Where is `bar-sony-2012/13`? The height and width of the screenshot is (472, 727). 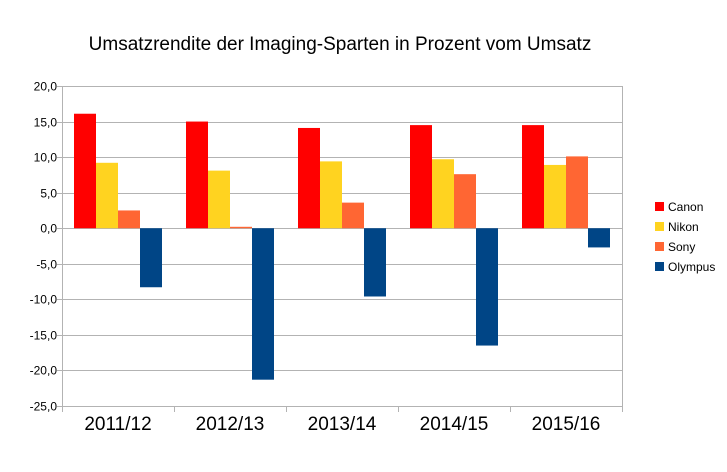
bar-sony-2012/13 is located at coordinates (241, 227).